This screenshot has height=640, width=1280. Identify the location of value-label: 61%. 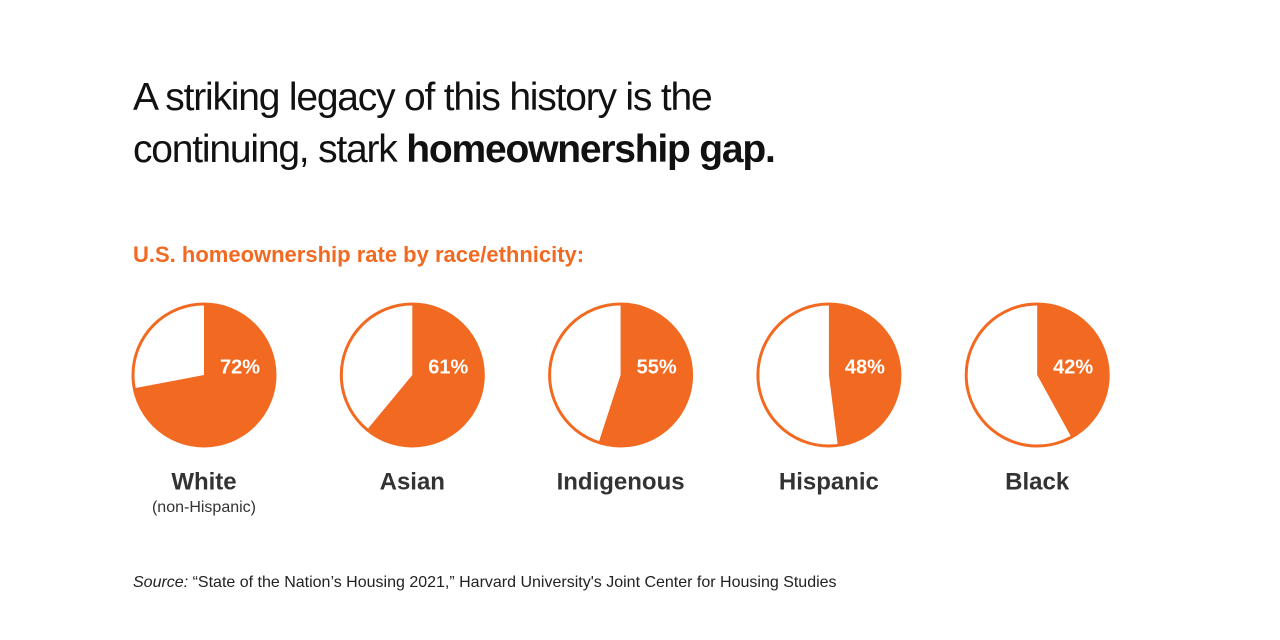
(448, 367).